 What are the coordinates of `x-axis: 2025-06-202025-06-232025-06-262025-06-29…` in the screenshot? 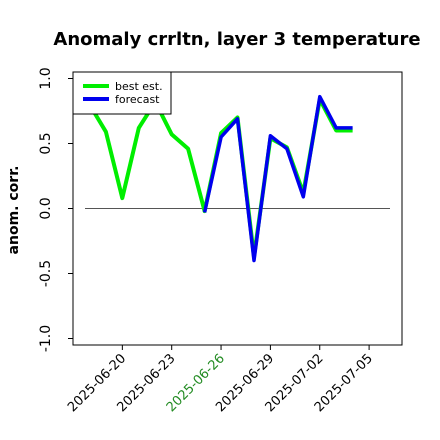 It's located at (220, 380).